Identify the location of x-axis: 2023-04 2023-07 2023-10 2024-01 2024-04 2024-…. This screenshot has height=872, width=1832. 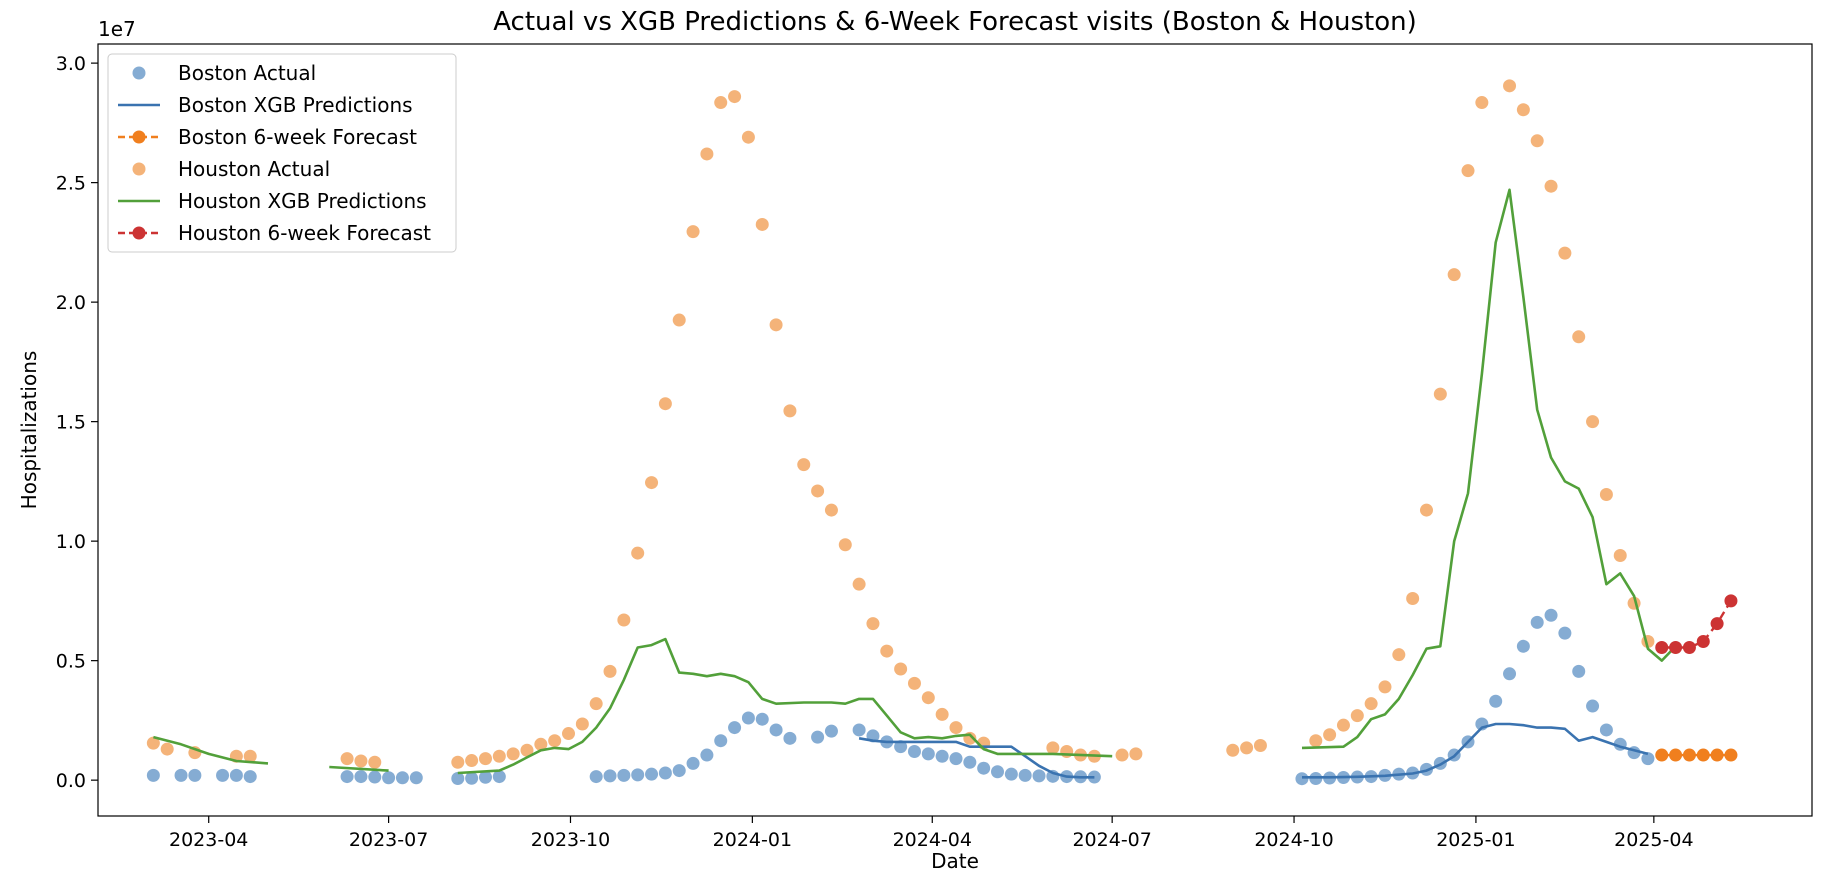
(931, 833).